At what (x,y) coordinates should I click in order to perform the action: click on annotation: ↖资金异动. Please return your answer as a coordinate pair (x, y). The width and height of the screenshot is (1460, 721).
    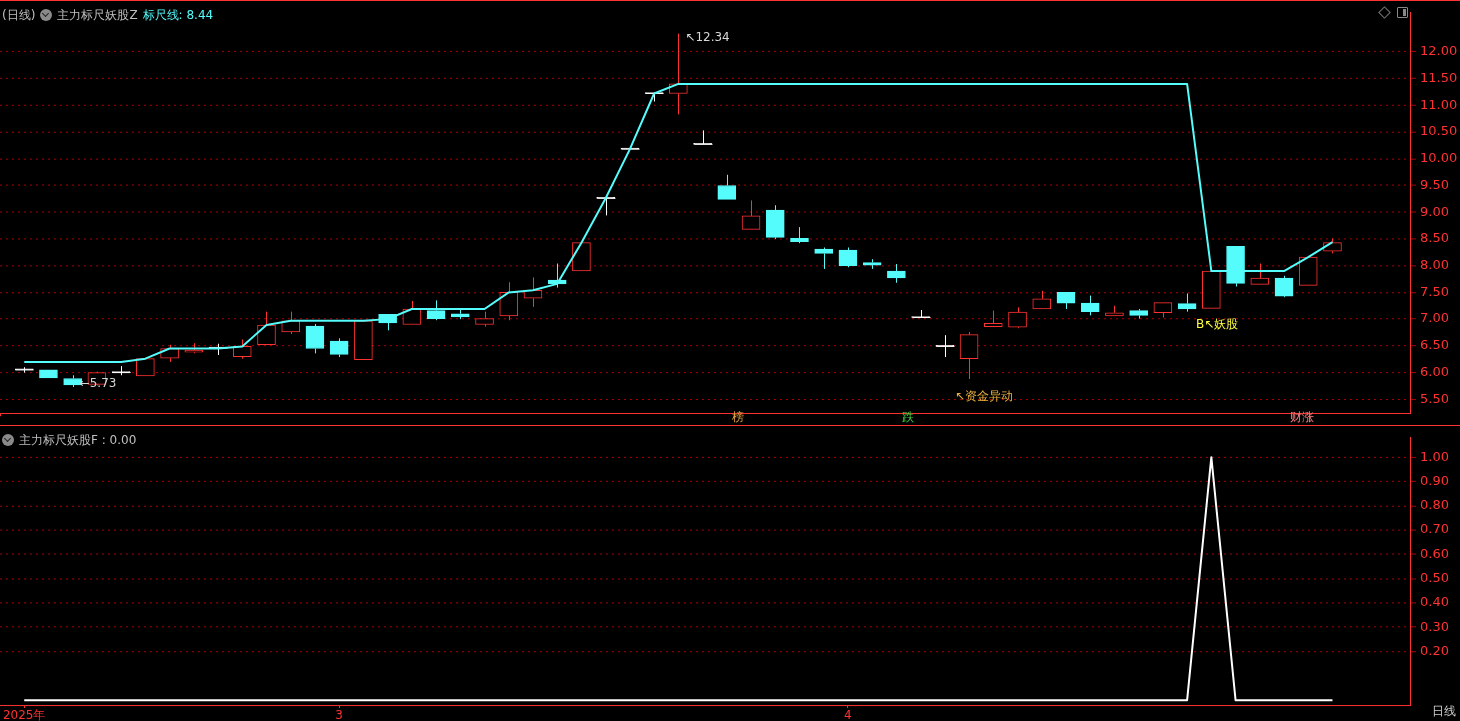
    Looking at the image, I should click on (984, 396).